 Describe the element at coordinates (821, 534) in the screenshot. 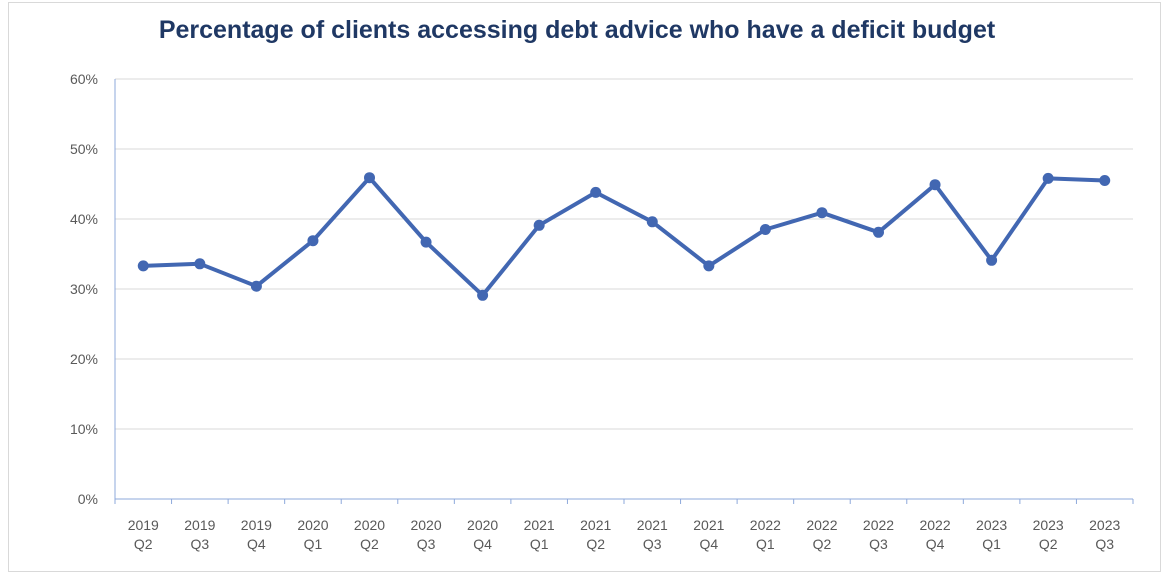

I see `x-tick-label: 2022 Q2` at that location.